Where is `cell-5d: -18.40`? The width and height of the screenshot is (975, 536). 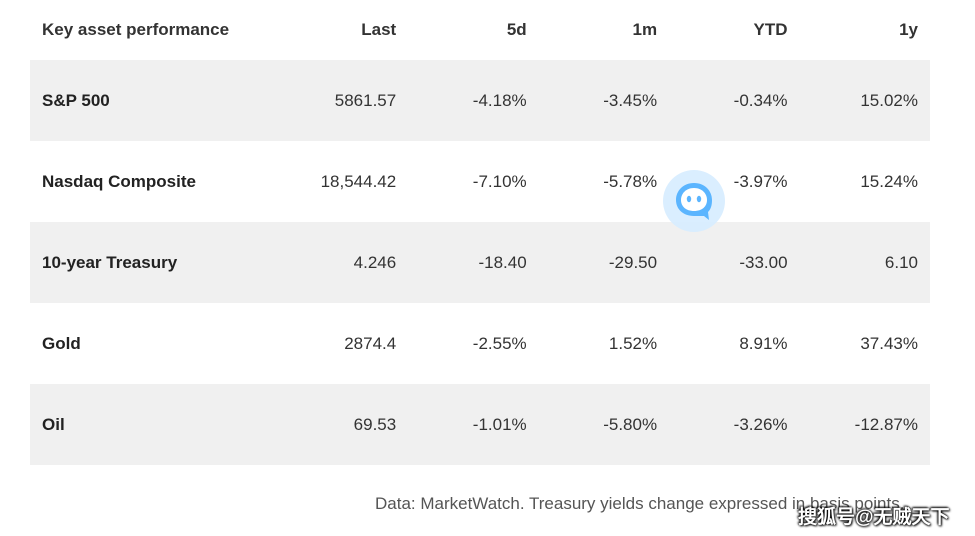
cell-5d: -18.40 is located at coordinates (473, 262).